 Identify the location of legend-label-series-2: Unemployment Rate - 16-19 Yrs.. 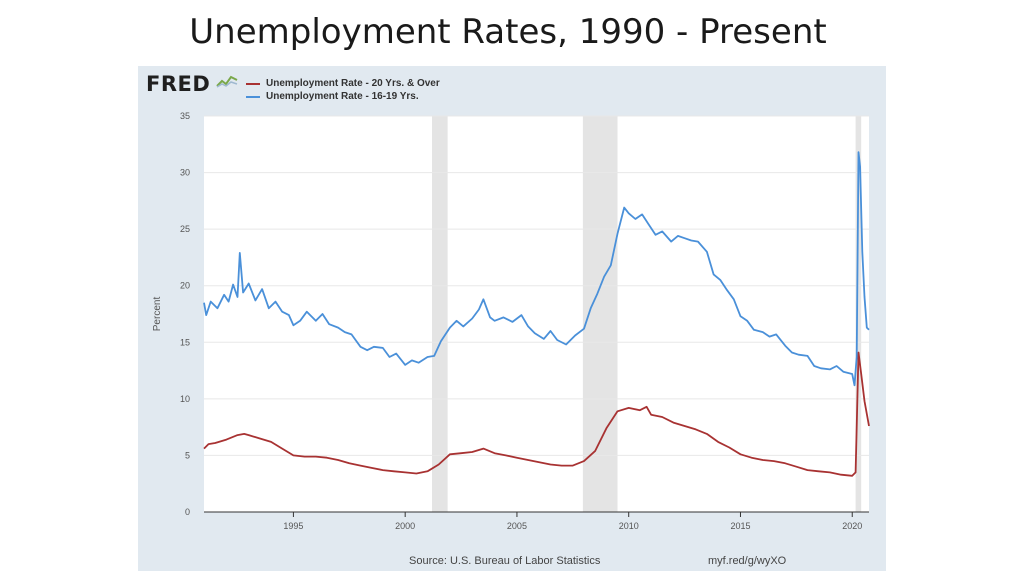
(342, 96).